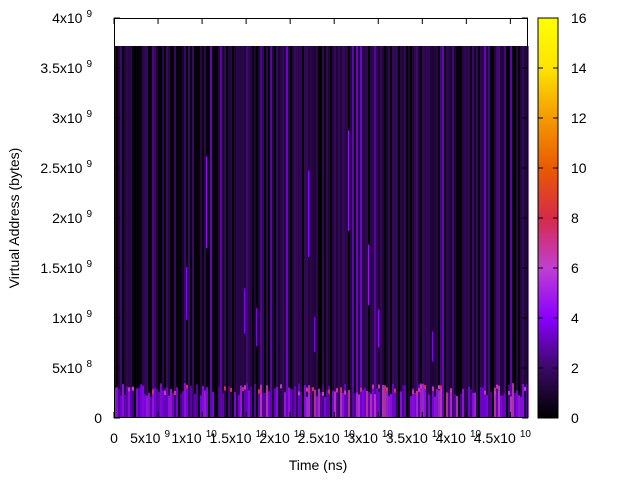  Describe the element at coordinates (575, 218) in the screenshot. I see `colorbar-tick-label: 8` at that location.